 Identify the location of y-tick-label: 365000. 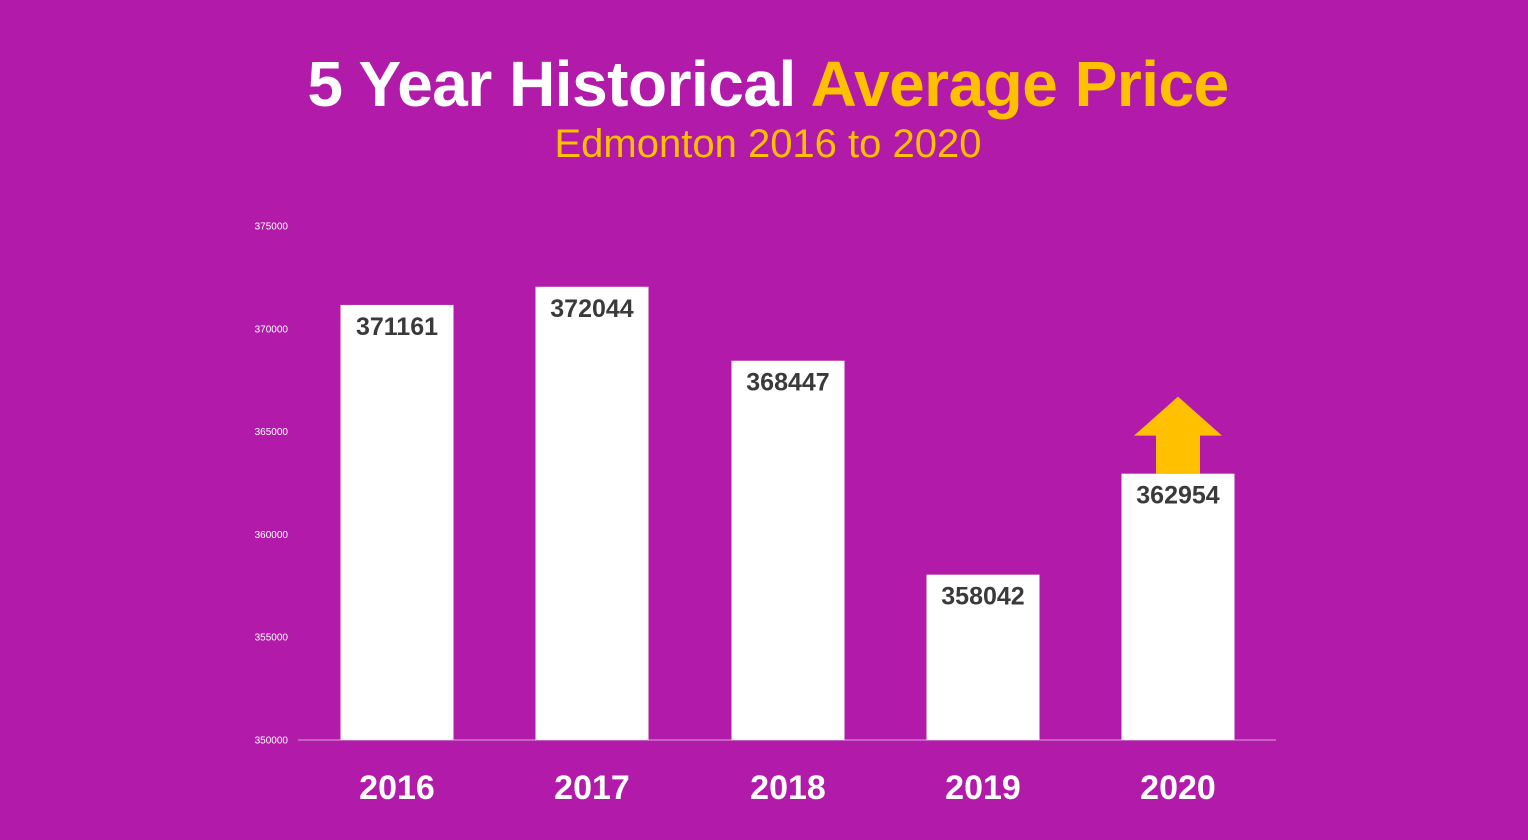
(272, 432).